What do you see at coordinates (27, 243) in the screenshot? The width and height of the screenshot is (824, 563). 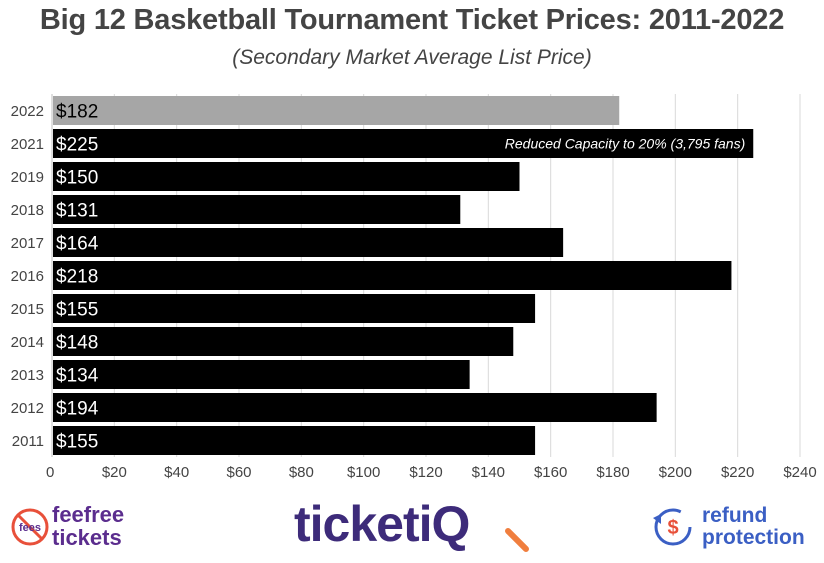 I see `y-tick-label: 2017` at bounding box center [27, 243].